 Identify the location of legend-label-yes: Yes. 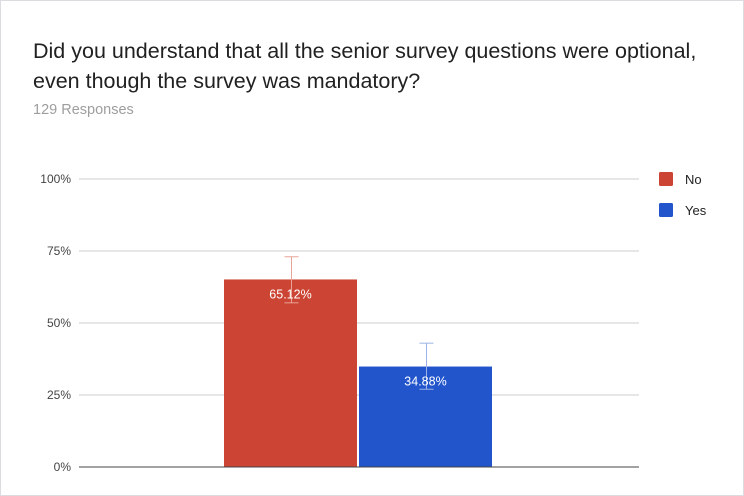
(696, 210).